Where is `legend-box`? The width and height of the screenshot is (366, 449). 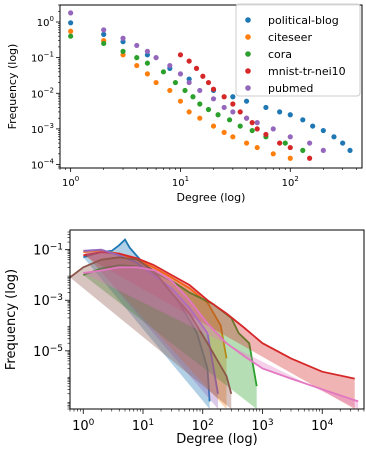 legend-box is located at coordinates (298, 50).